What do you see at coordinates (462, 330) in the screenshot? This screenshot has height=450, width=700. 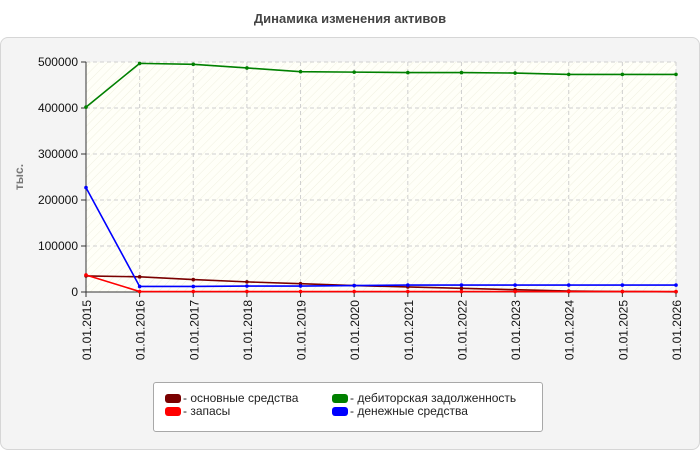 I see `x-tick-label: 01.01.2022` at bounding box center [462, 330].